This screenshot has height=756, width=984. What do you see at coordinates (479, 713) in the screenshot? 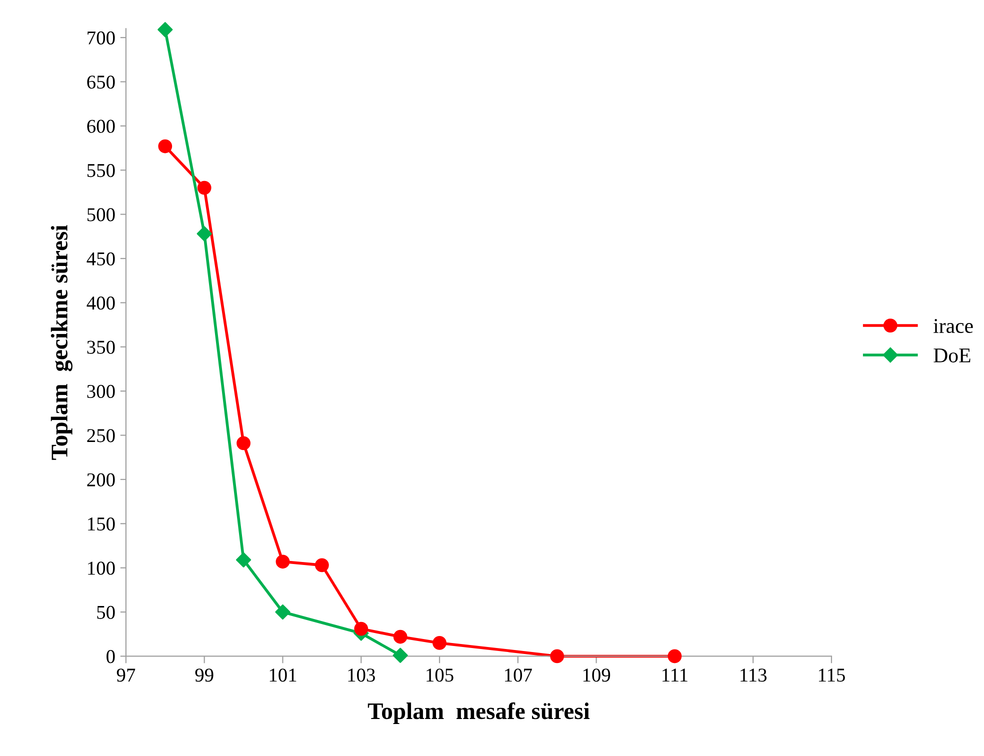
I see `x-axis-title: Toplam mesafe süresi` at bounding box center [479, 713].